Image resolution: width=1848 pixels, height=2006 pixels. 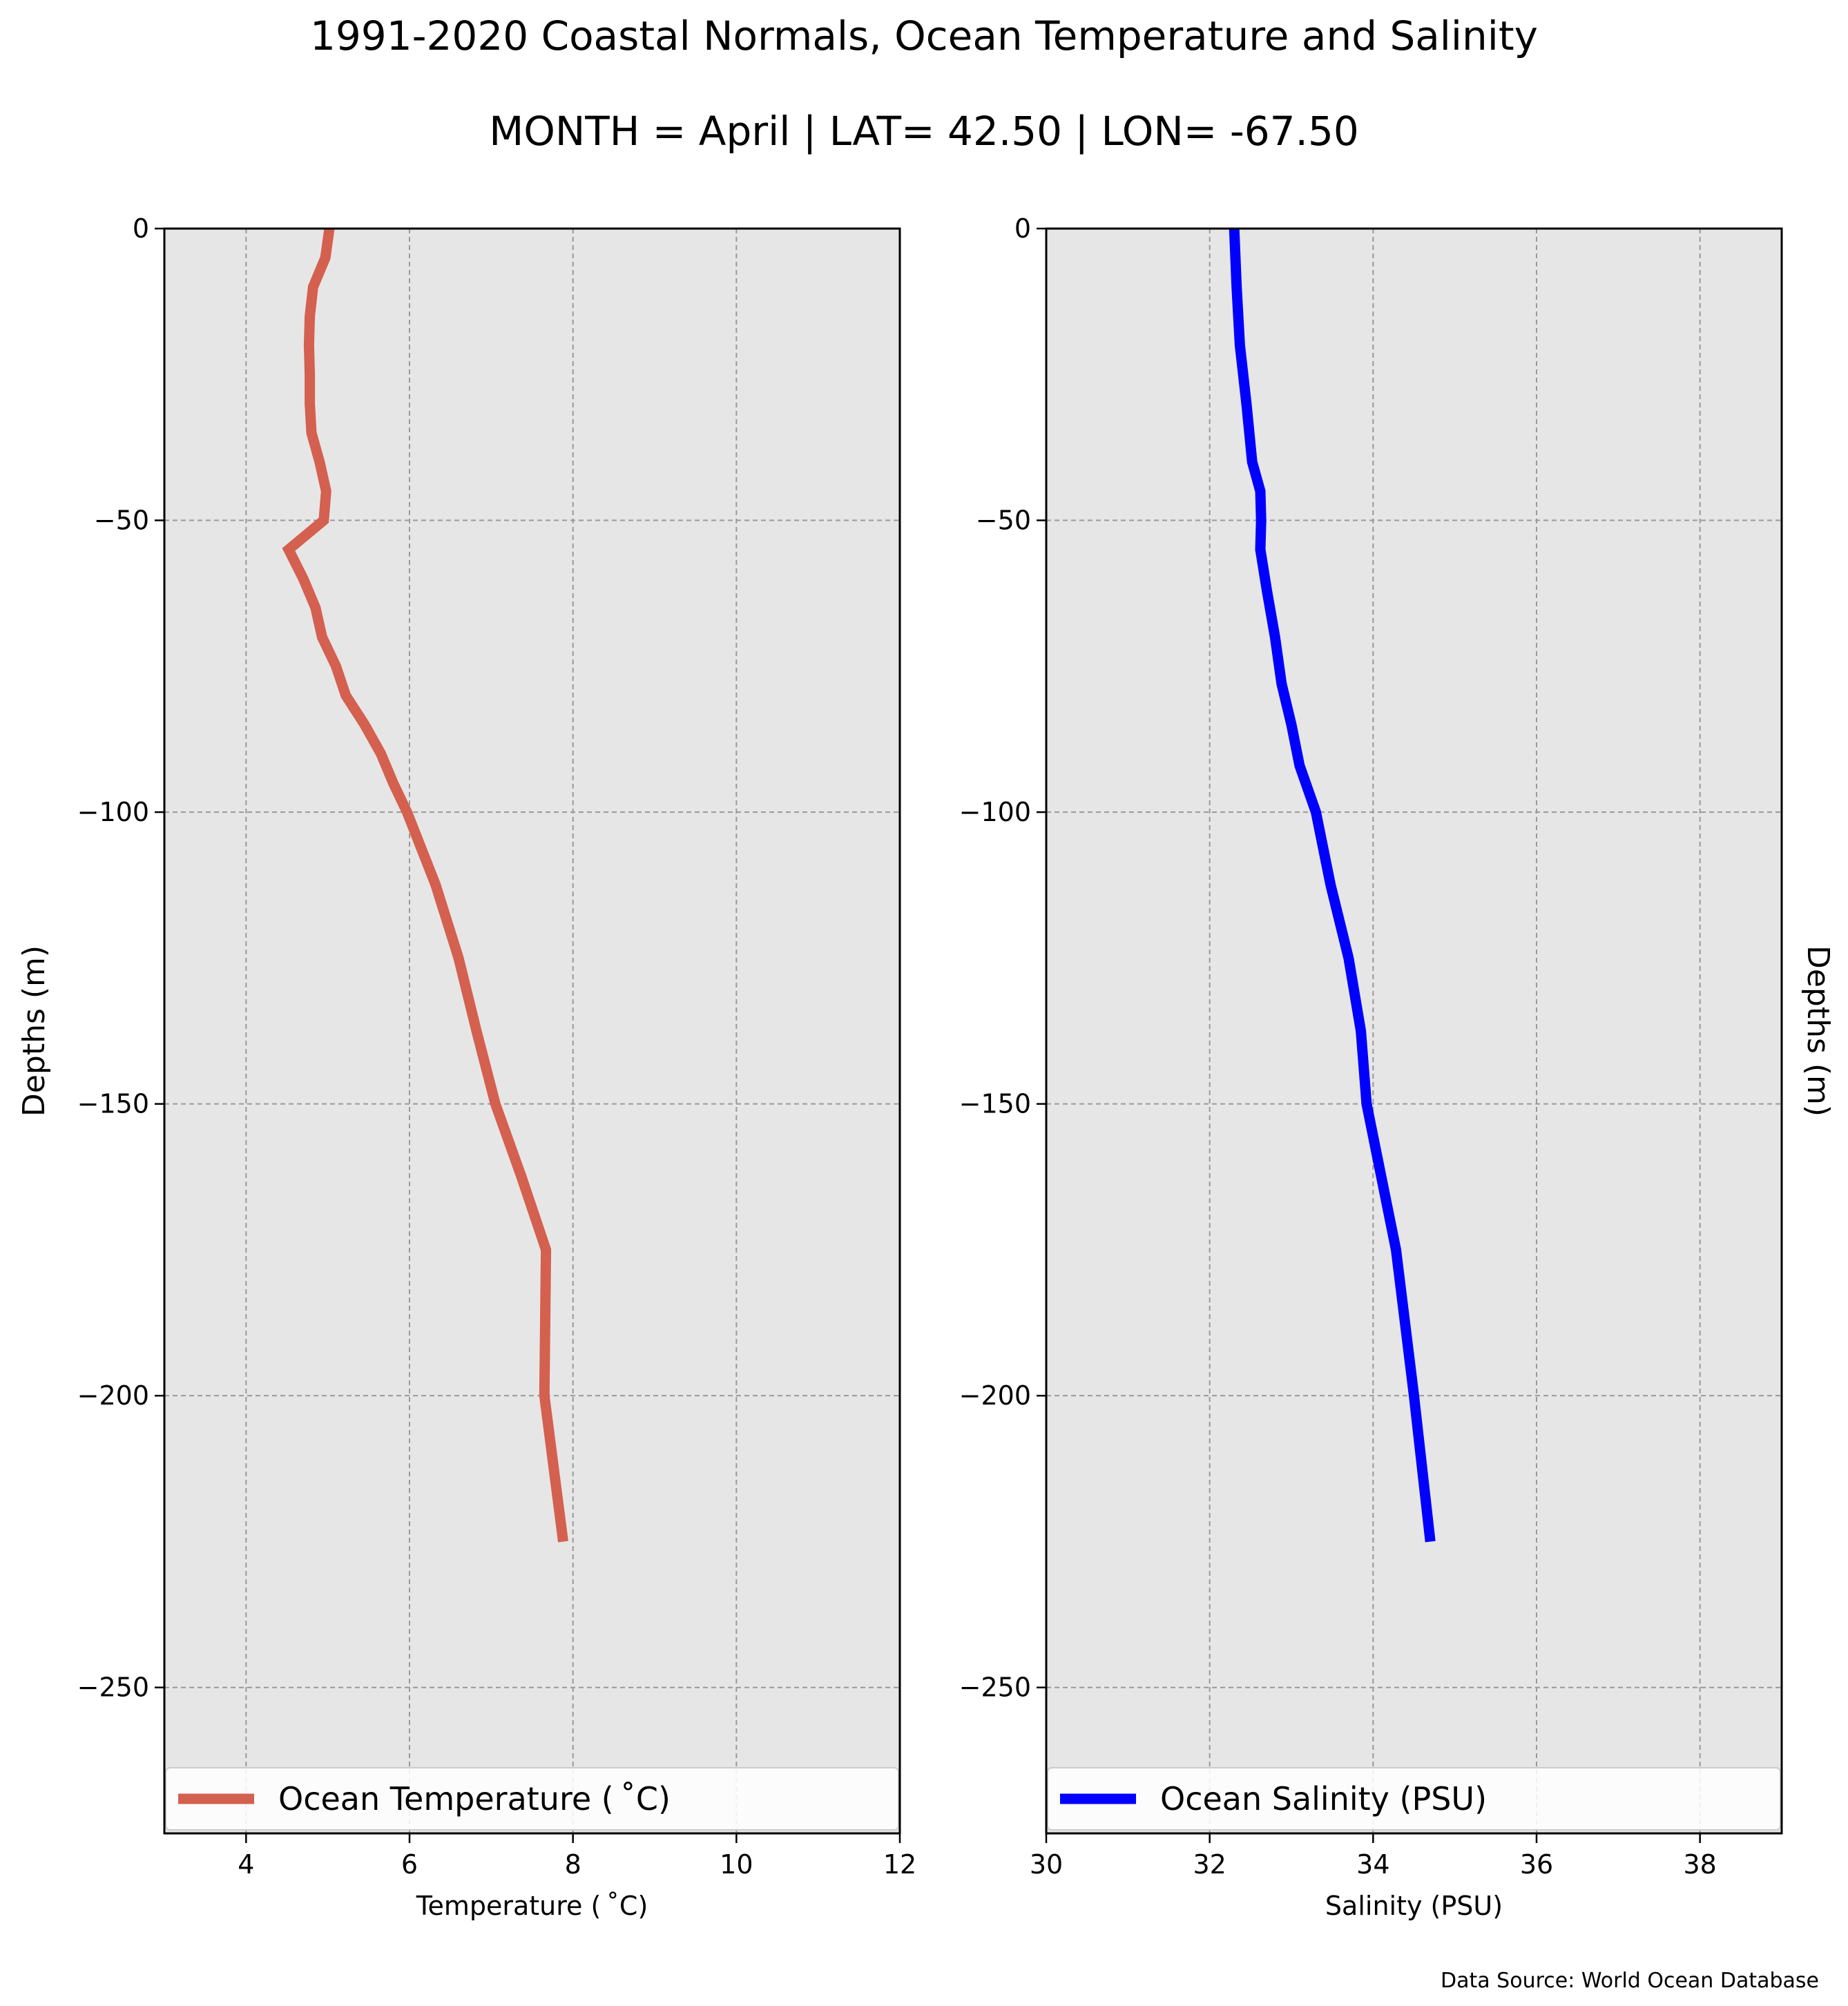 What do you see at coordinates (995, 1395) in the screenshot?
I see `salinity-y-tick-label: −200` at bounding box center [995, 1395].